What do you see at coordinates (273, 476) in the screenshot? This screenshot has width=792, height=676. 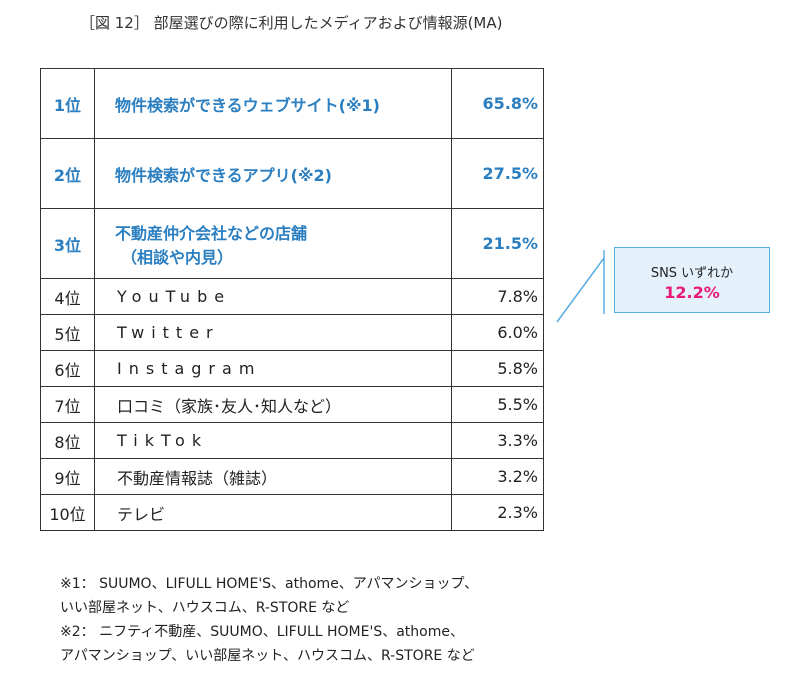 I see `item-cell: 不動産情報誌（雑誌）` at bounding box center [273, 476].